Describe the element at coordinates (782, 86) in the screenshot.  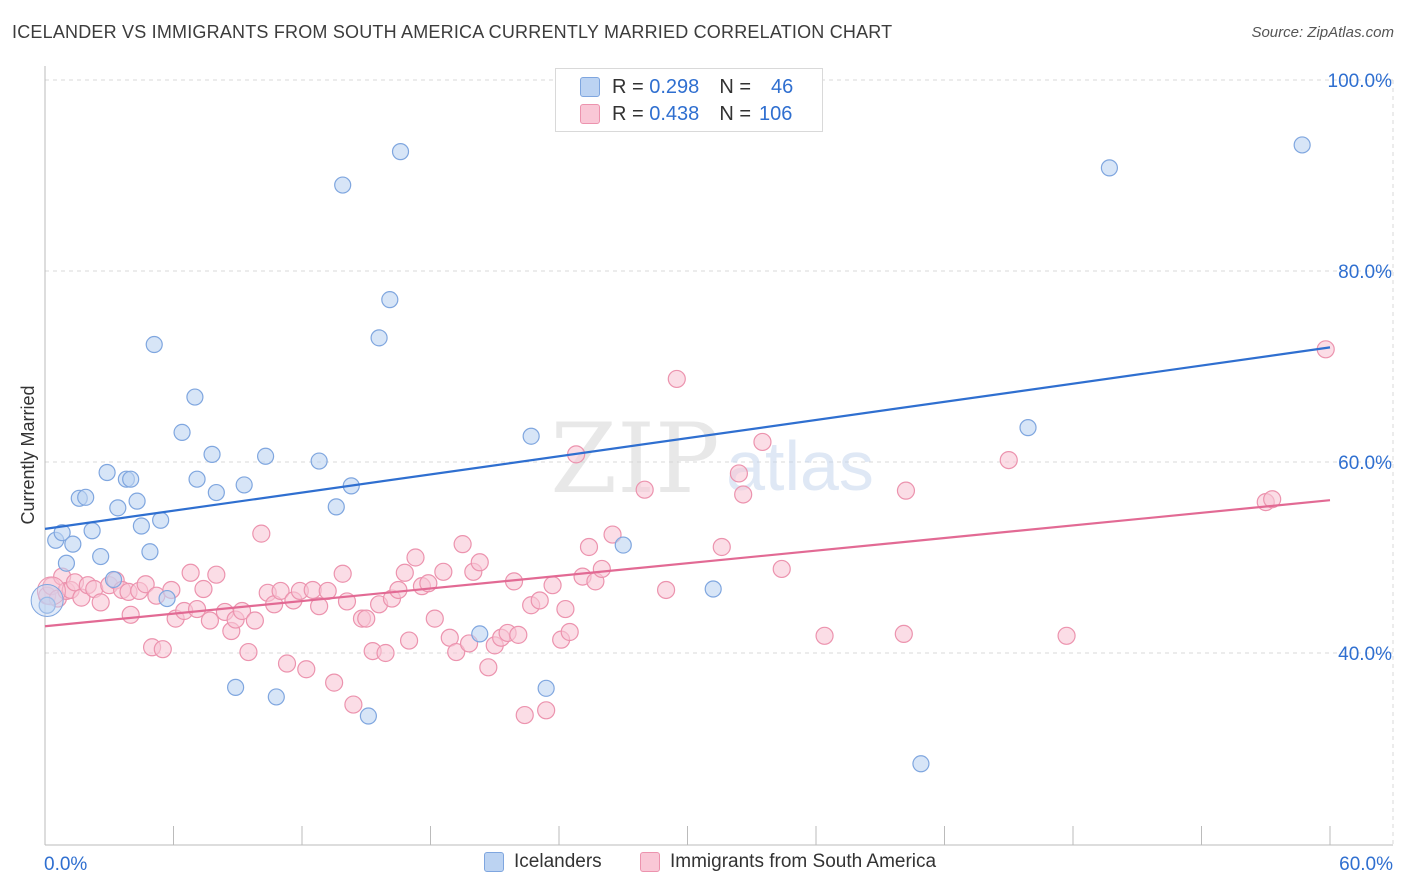
I see `legend-n-value: 46` at that location.